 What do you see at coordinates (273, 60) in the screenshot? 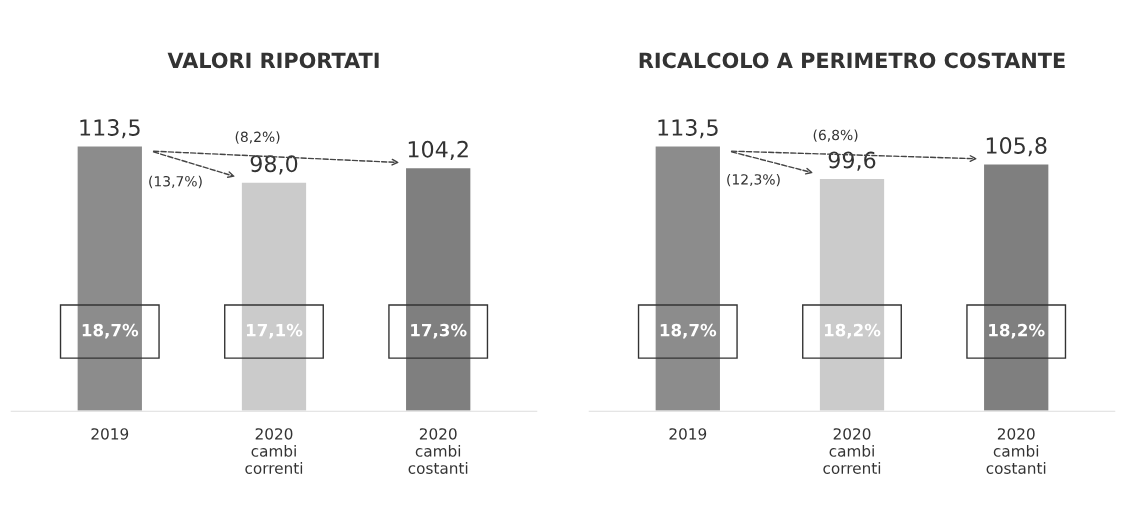
I see `chart-title: VALORI RIPORTATI` at bounding box center [273, 60].